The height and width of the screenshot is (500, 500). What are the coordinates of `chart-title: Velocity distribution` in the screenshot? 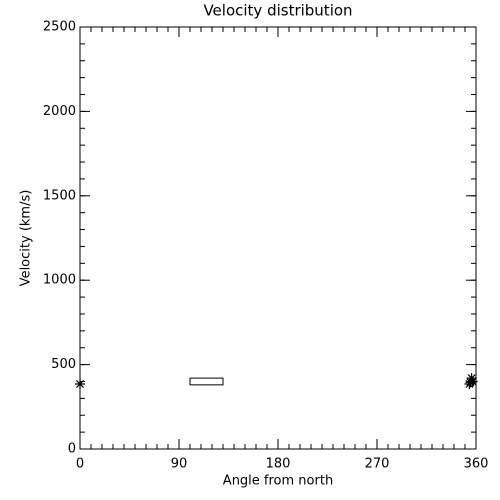 It's located at (277, 11).